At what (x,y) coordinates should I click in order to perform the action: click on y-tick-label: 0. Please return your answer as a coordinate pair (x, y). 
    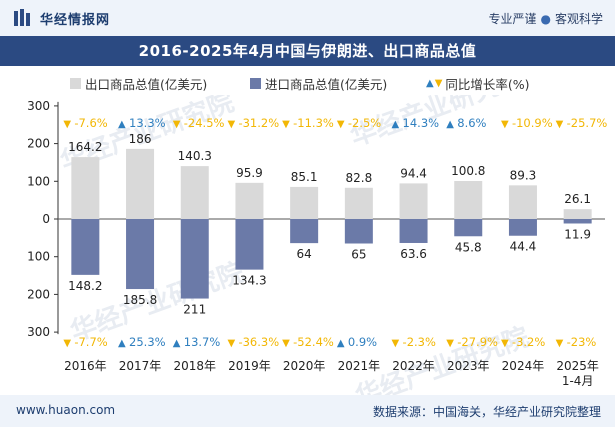
    Looking at the image, I should click on (46, 219).